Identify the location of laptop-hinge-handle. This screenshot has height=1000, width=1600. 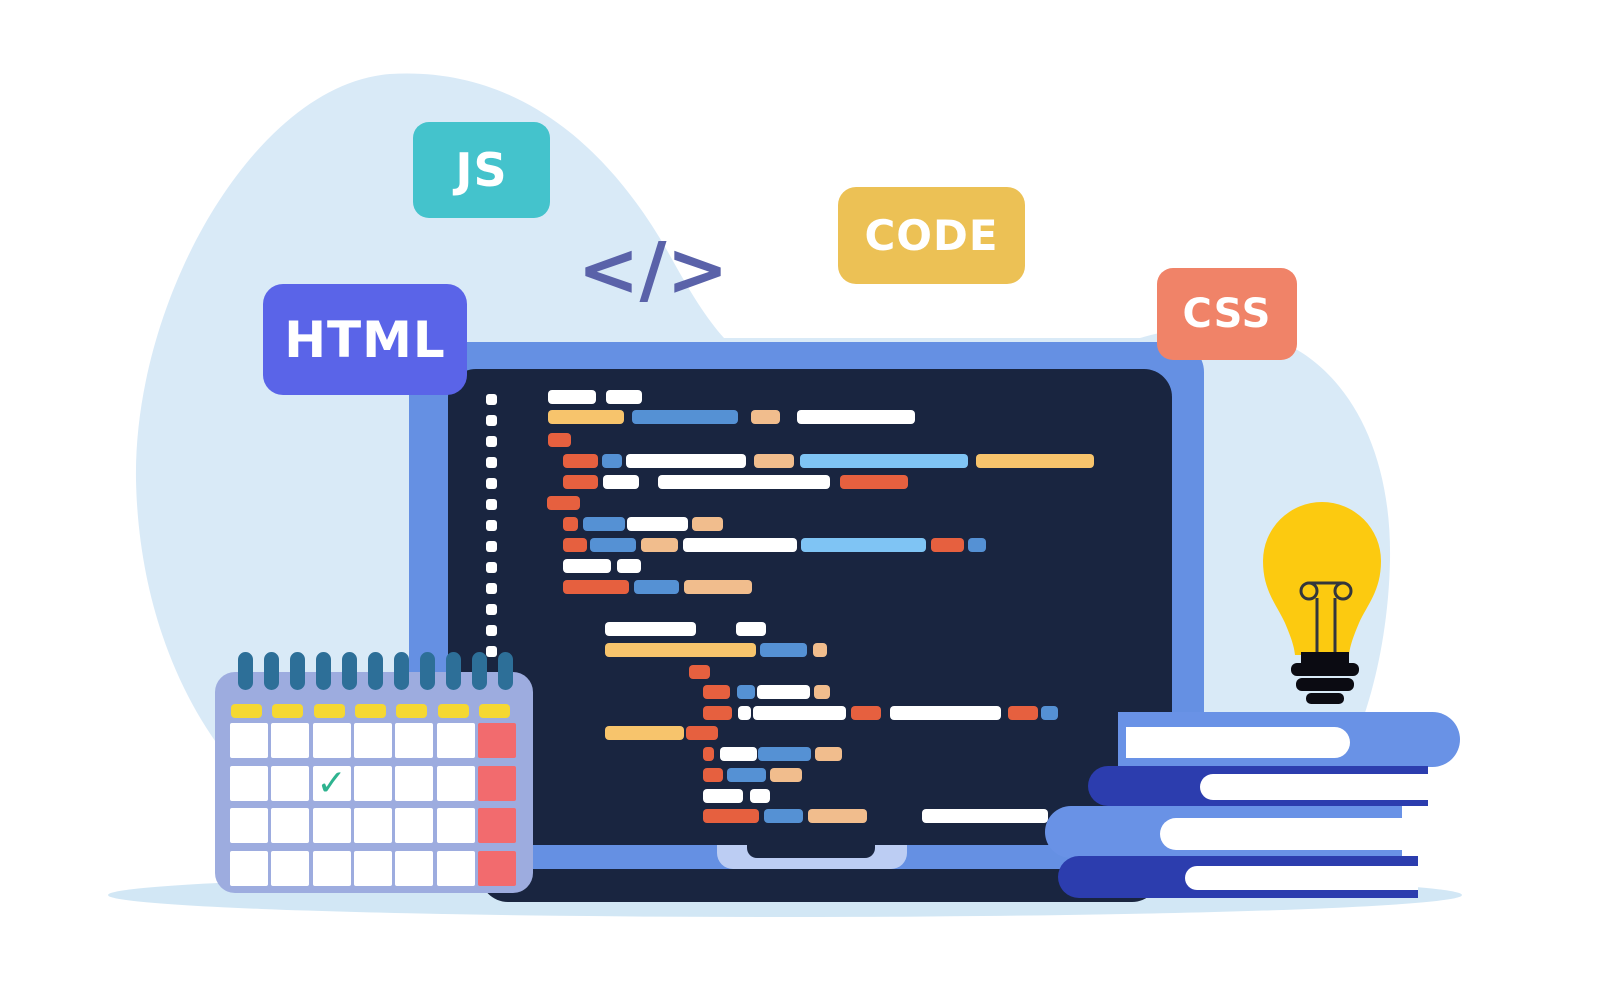
(811, 851).